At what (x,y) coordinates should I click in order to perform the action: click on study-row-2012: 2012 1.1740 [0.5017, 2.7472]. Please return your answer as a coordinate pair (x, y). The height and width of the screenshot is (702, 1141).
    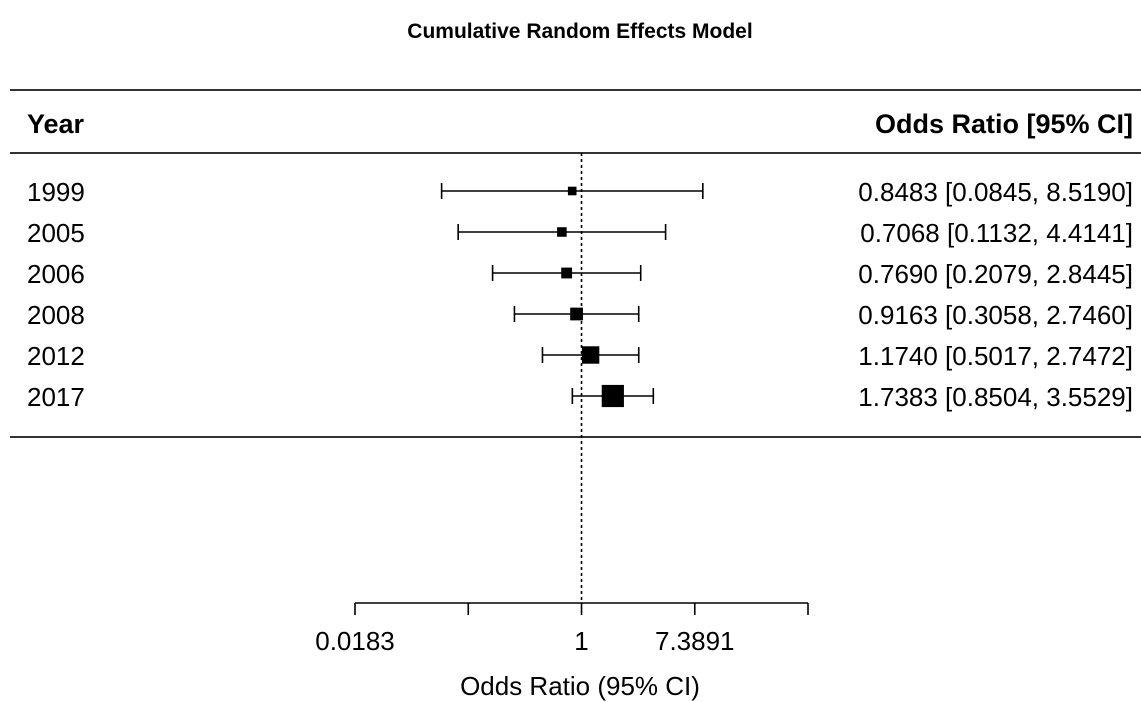
    Looking at the image, I should click on (580, 356).